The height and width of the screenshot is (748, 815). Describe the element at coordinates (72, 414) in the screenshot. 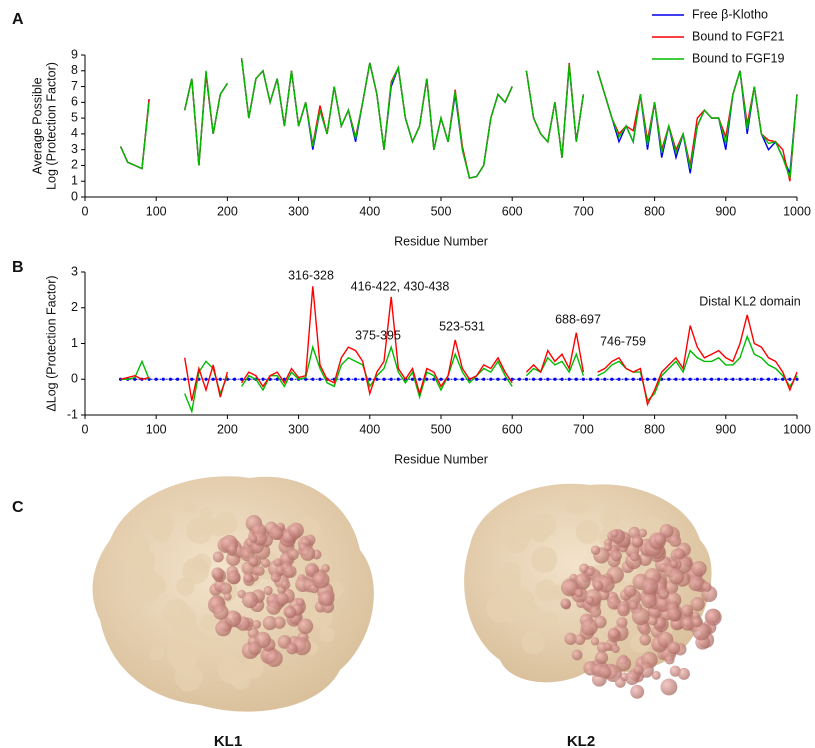

I see `y-tick-label: -1` at that location.